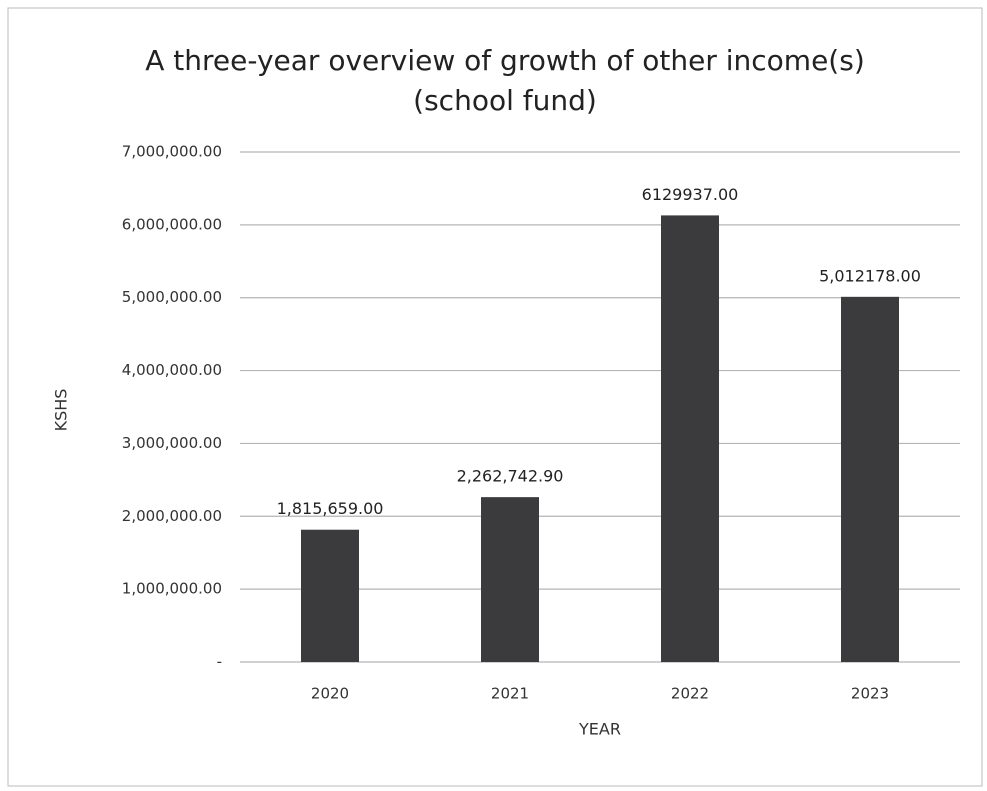  What do you see at coordinates (870, 694) in the screenshot?
I see `x-tick-label: 2023` at bounding box center [870, 694].